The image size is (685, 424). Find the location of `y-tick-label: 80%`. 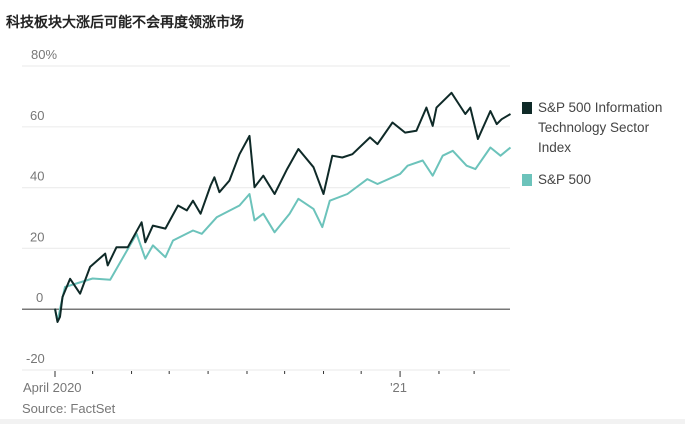

y-tick-label: 80% is located at coordinates (44, 54).